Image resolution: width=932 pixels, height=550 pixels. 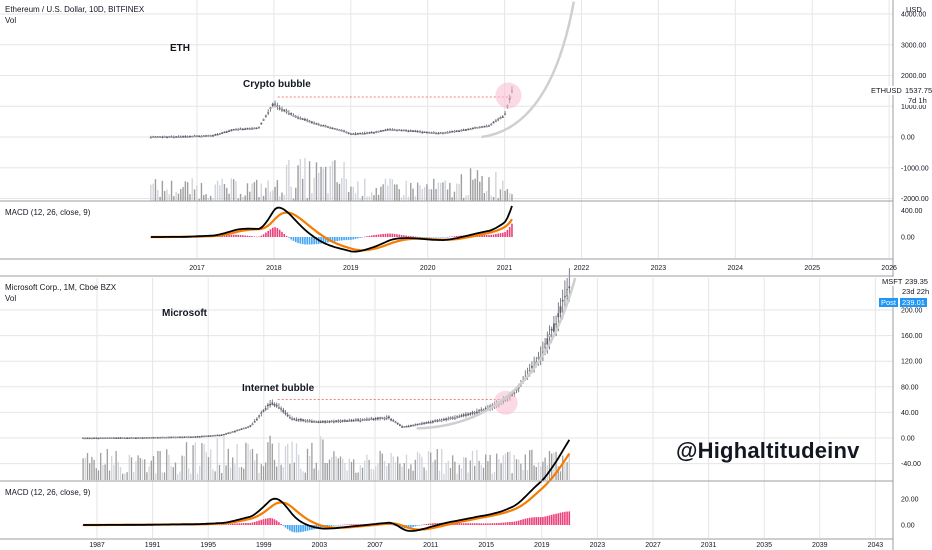 What do you see at coordinates (908, 238) in the screenshot?
I see `eth-macd-tick: 0.00` at bounding box center [908, 238].